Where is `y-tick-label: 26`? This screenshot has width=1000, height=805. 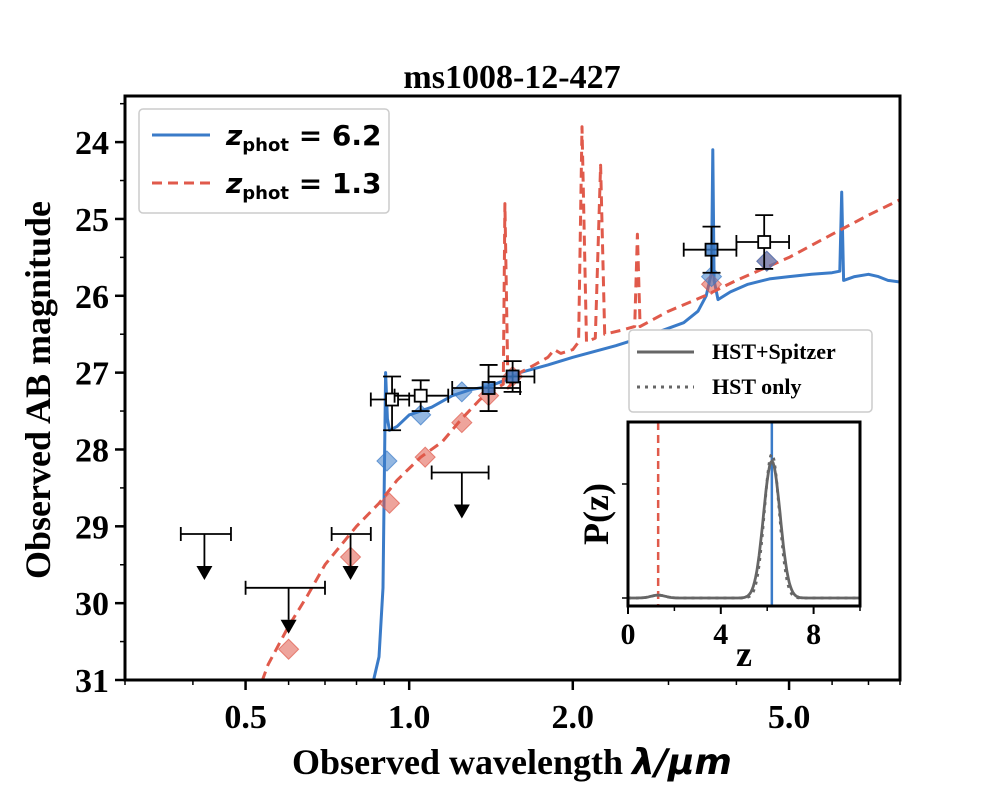 y-tick-label: 26 is located at coordinates (92, 297).